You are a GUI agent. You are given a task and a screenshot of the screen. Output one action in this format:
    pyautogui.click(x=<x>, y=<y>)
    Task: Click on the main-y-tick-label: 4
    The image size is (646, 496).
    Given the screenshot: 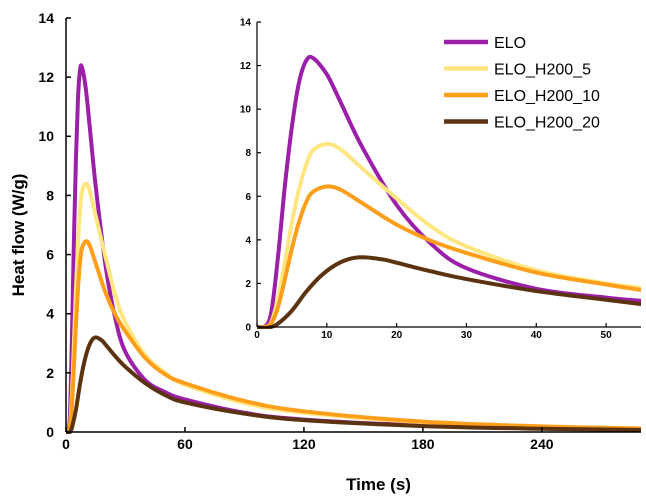 What is the action you would take?
    pyautogui.click(x=50, y=314)
    